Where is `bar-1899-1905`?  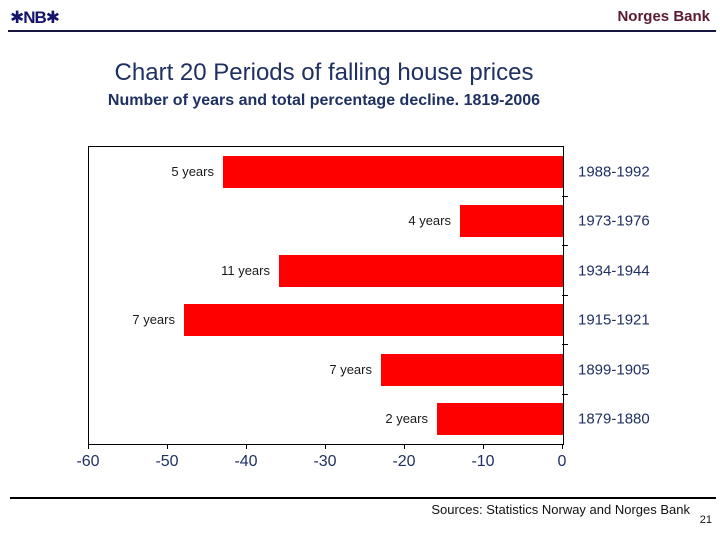
bar-1899-1905 is located at coordinates (472, 370).